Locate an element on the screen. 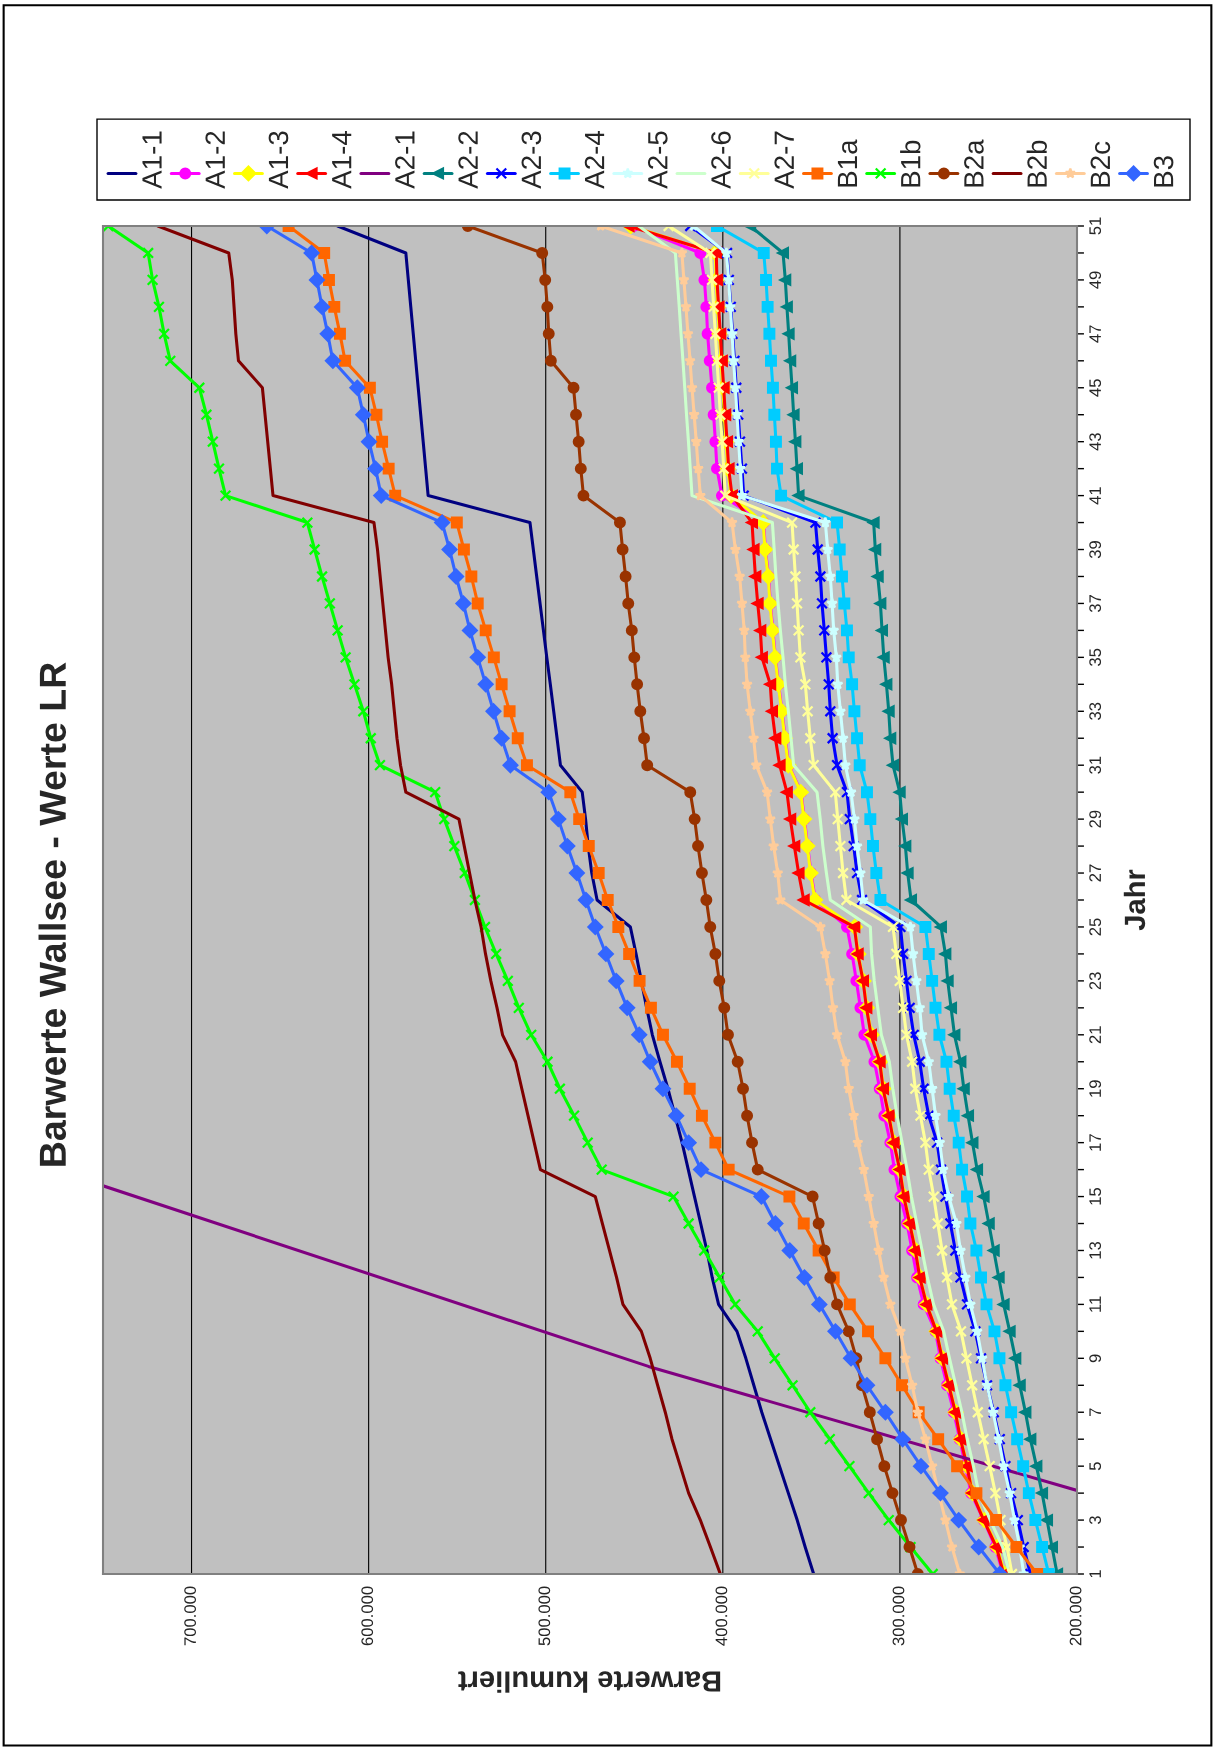  y-tick-label: 3 is located at coordinates (1095, 1520).